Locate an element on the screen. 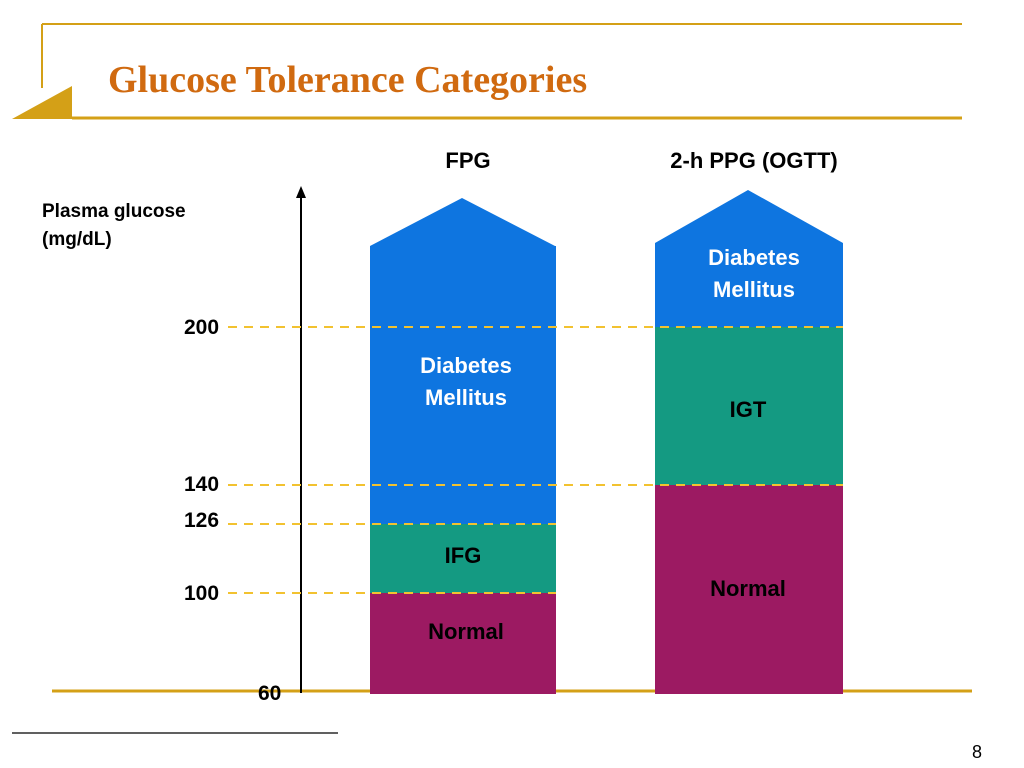 The height and width of the screenshot is (768, 1024). column-header-fpg: FPG is located at coordinates (468, 160).